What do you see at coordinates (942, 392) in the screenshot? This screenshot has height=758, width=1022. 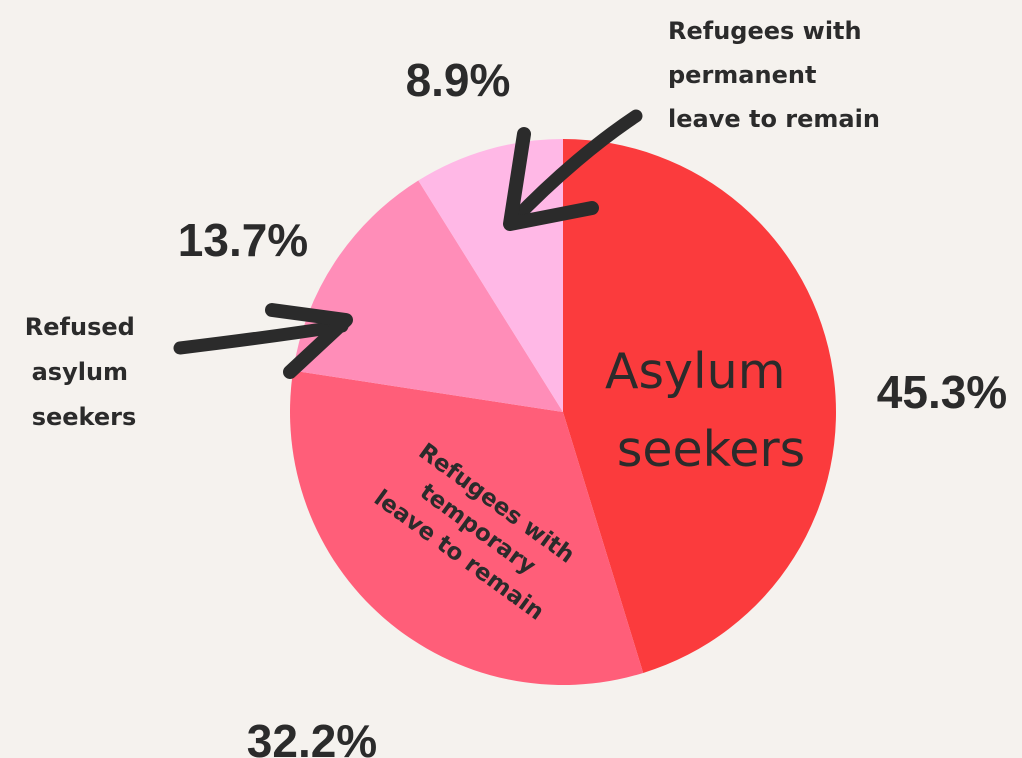 I see `value-label-asylum-seekers: 45.3%` at bounding box center [942, 392].